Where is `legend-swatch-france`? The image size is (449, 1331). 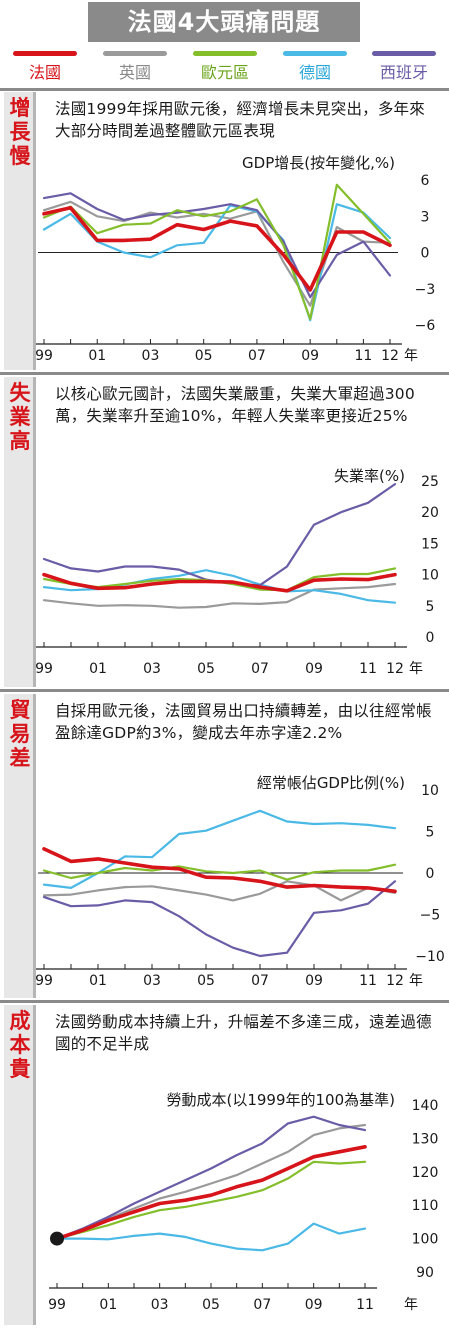
legend-swatch-france is located at coordinates (45, 53).